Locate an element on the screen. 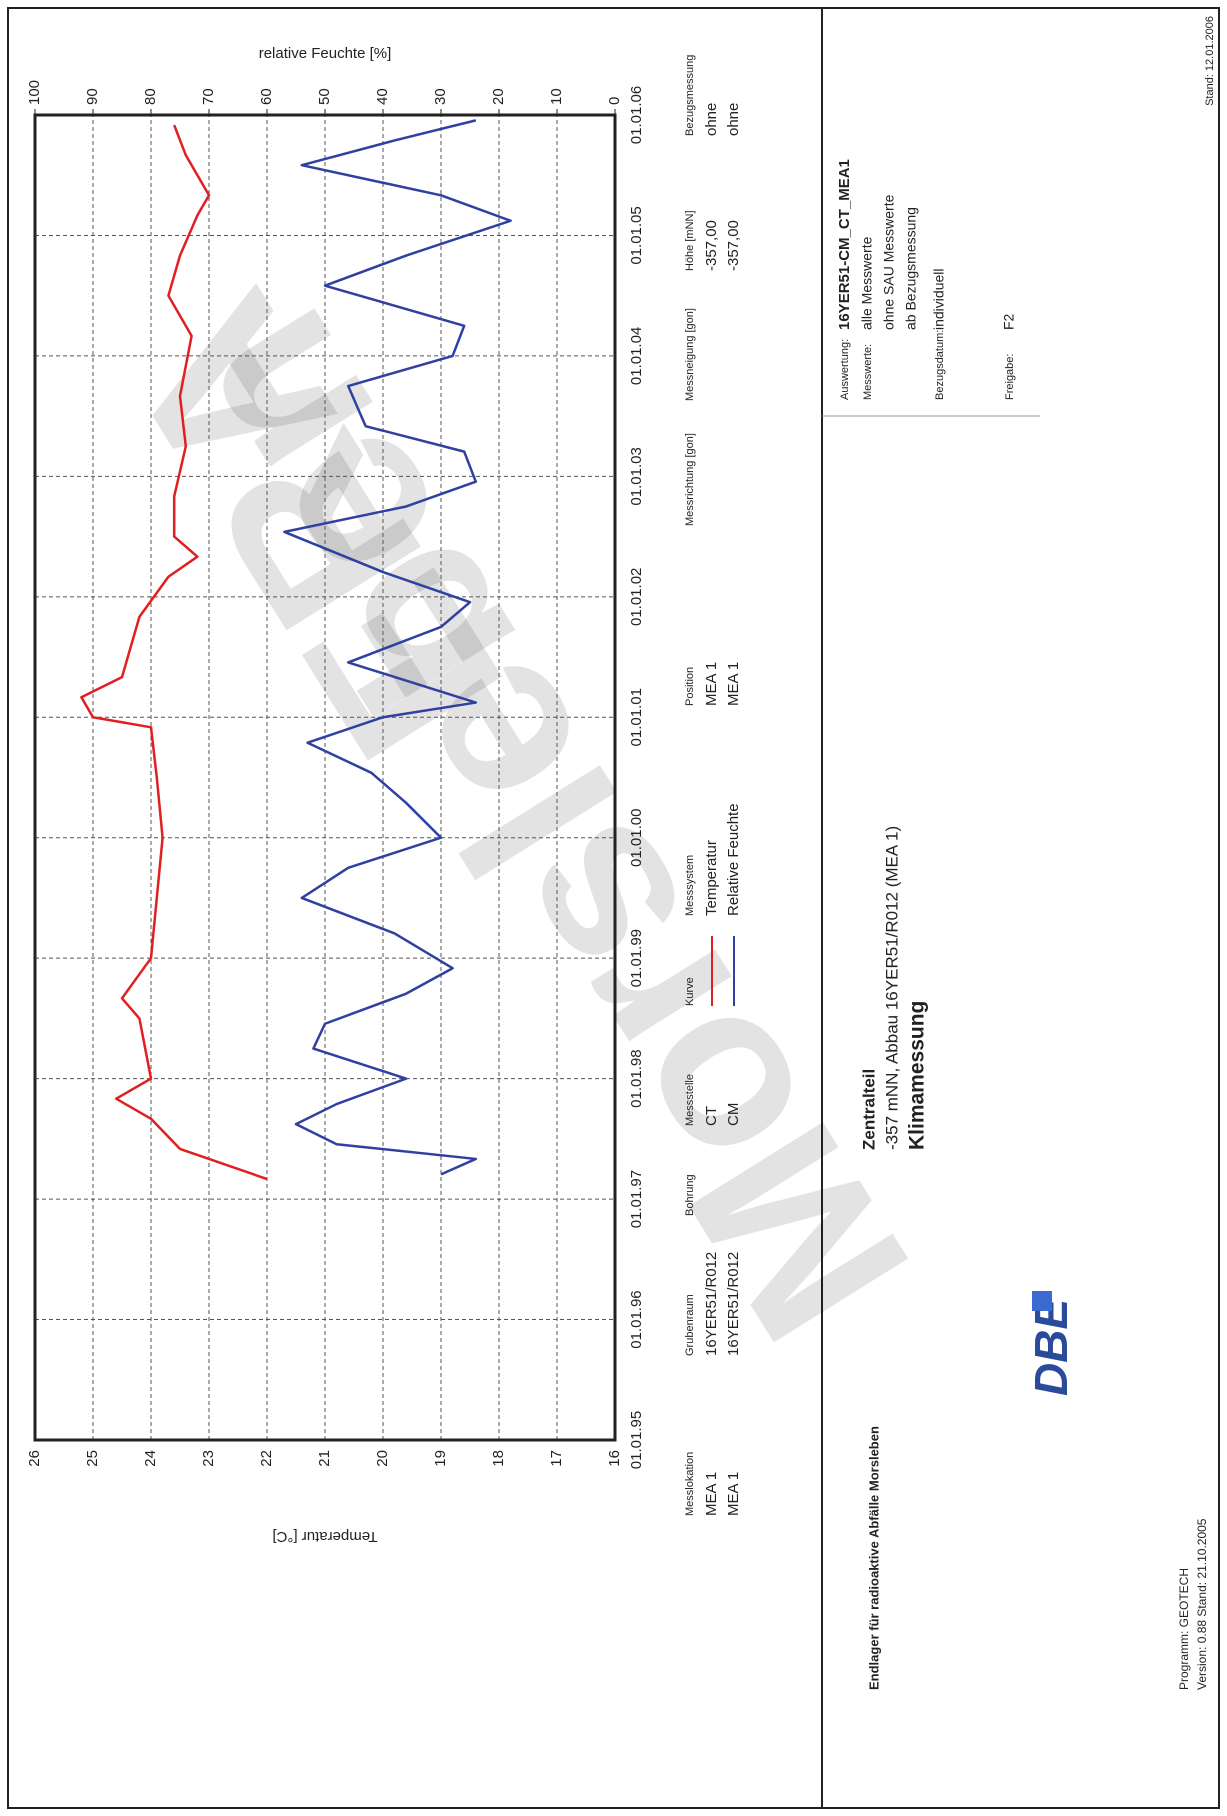 This screenshot has width=1227, height=1816. x-tick-label: 01.01.04 is located at coordinates (636, 356).